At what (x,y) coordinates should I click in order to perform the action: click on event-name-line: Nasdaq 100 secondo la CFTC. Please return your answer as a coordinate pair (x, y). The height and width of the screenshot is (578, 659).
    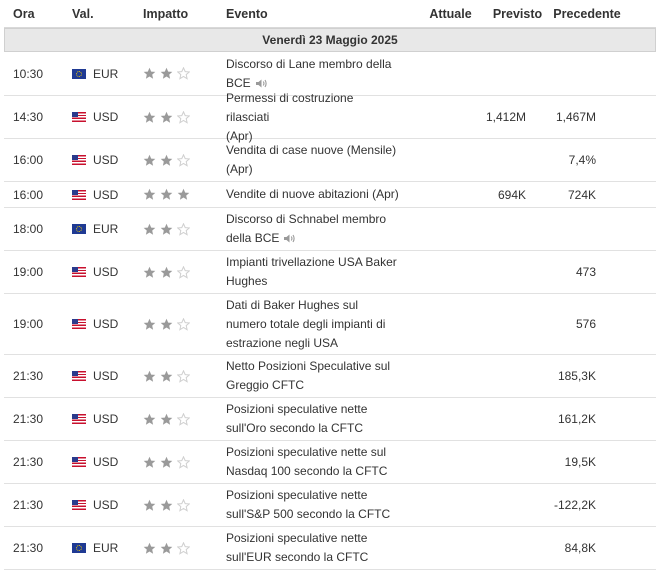
    Looking at the image, I should click on (313, 471).